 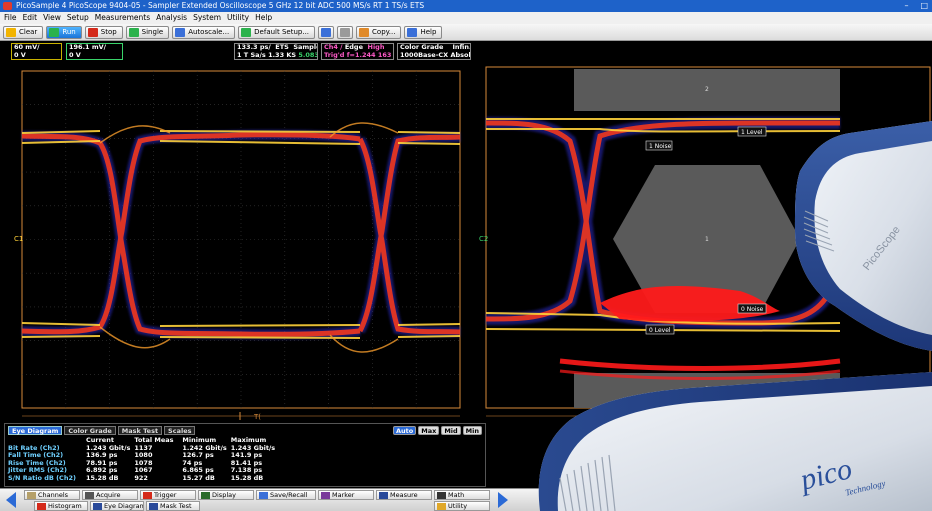 I want to click on autoscale-icon, so click(x=180, y=32).